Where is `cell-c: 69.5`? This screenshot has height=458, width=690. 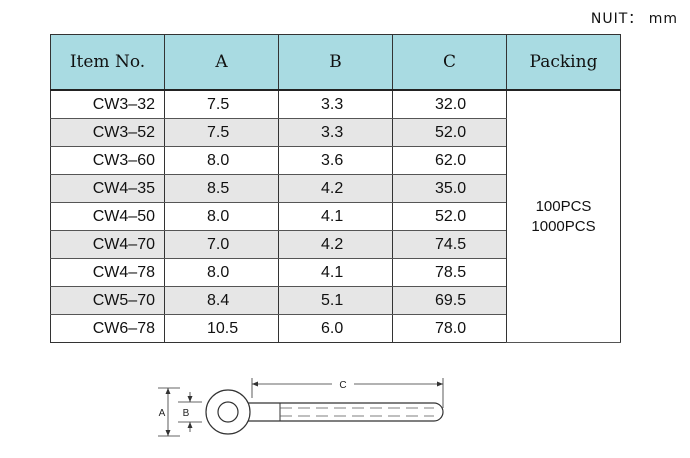
cell-c: 69.5 is located at coordinates (449, 300).